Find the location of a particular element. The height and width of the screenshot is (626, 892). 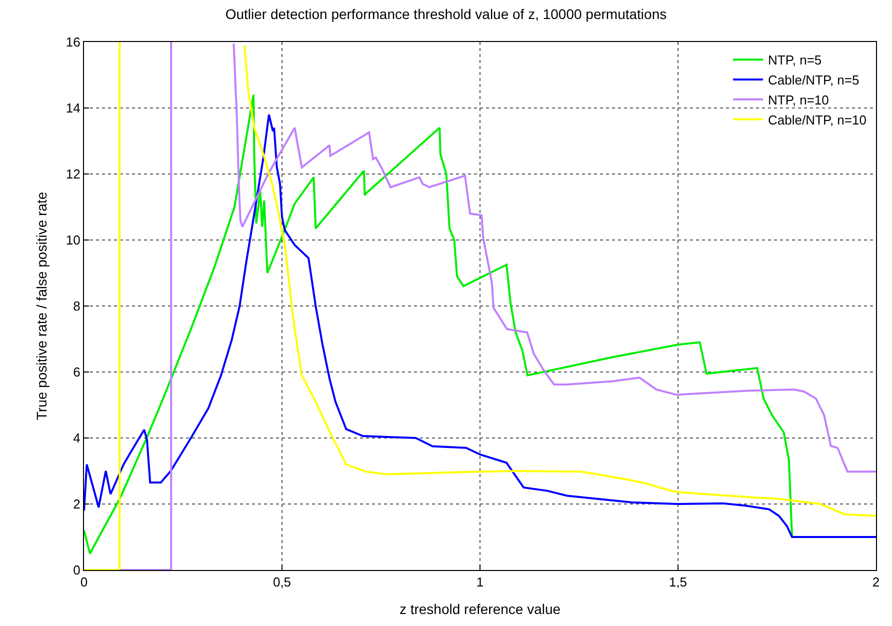

legend-label: Cable/NTP, n=5 is located at coordinates (814, 80).